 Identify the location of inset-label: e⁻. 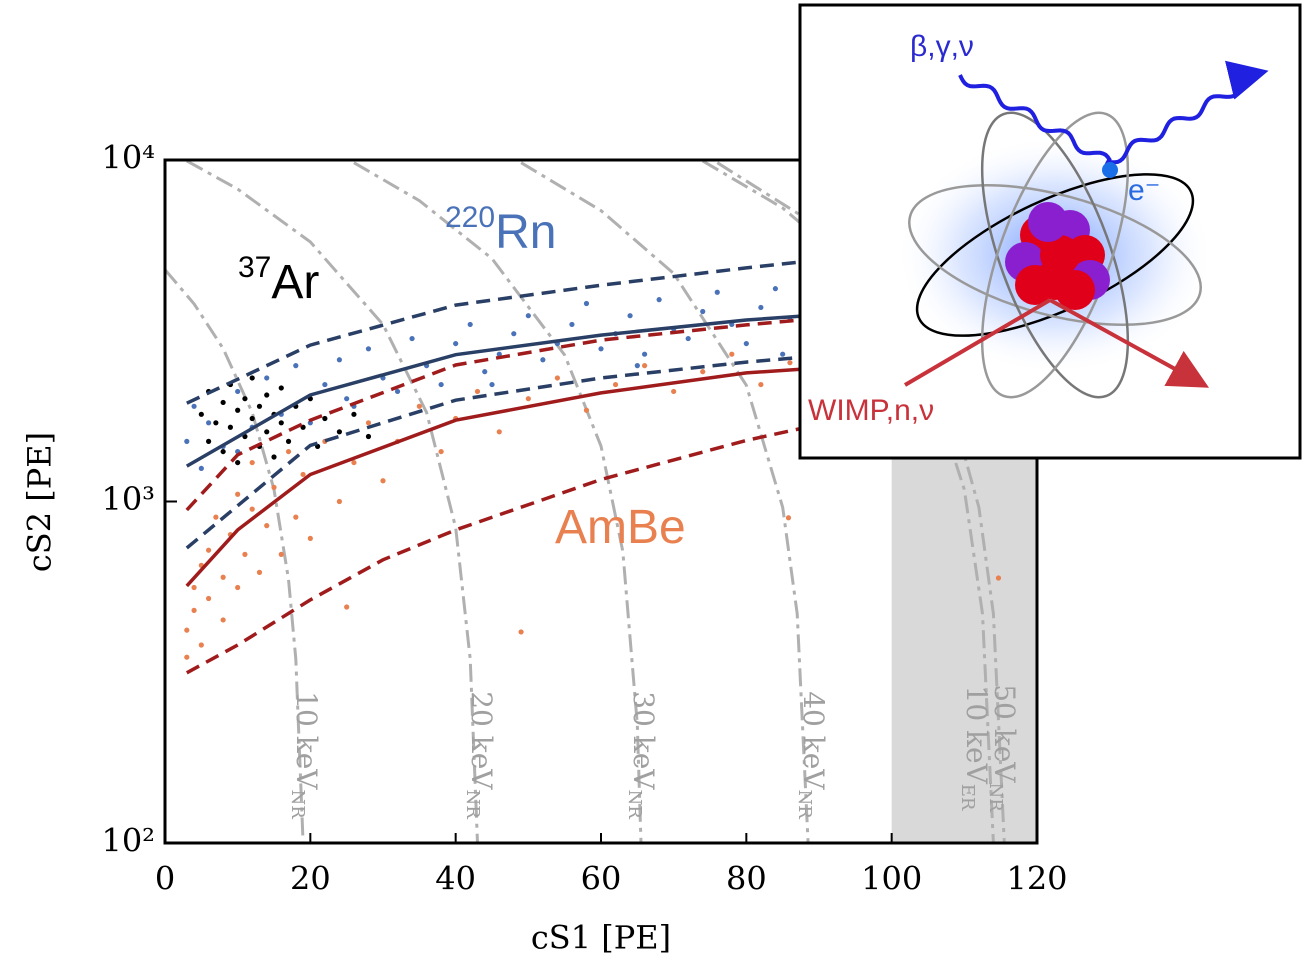
(1144, 190).